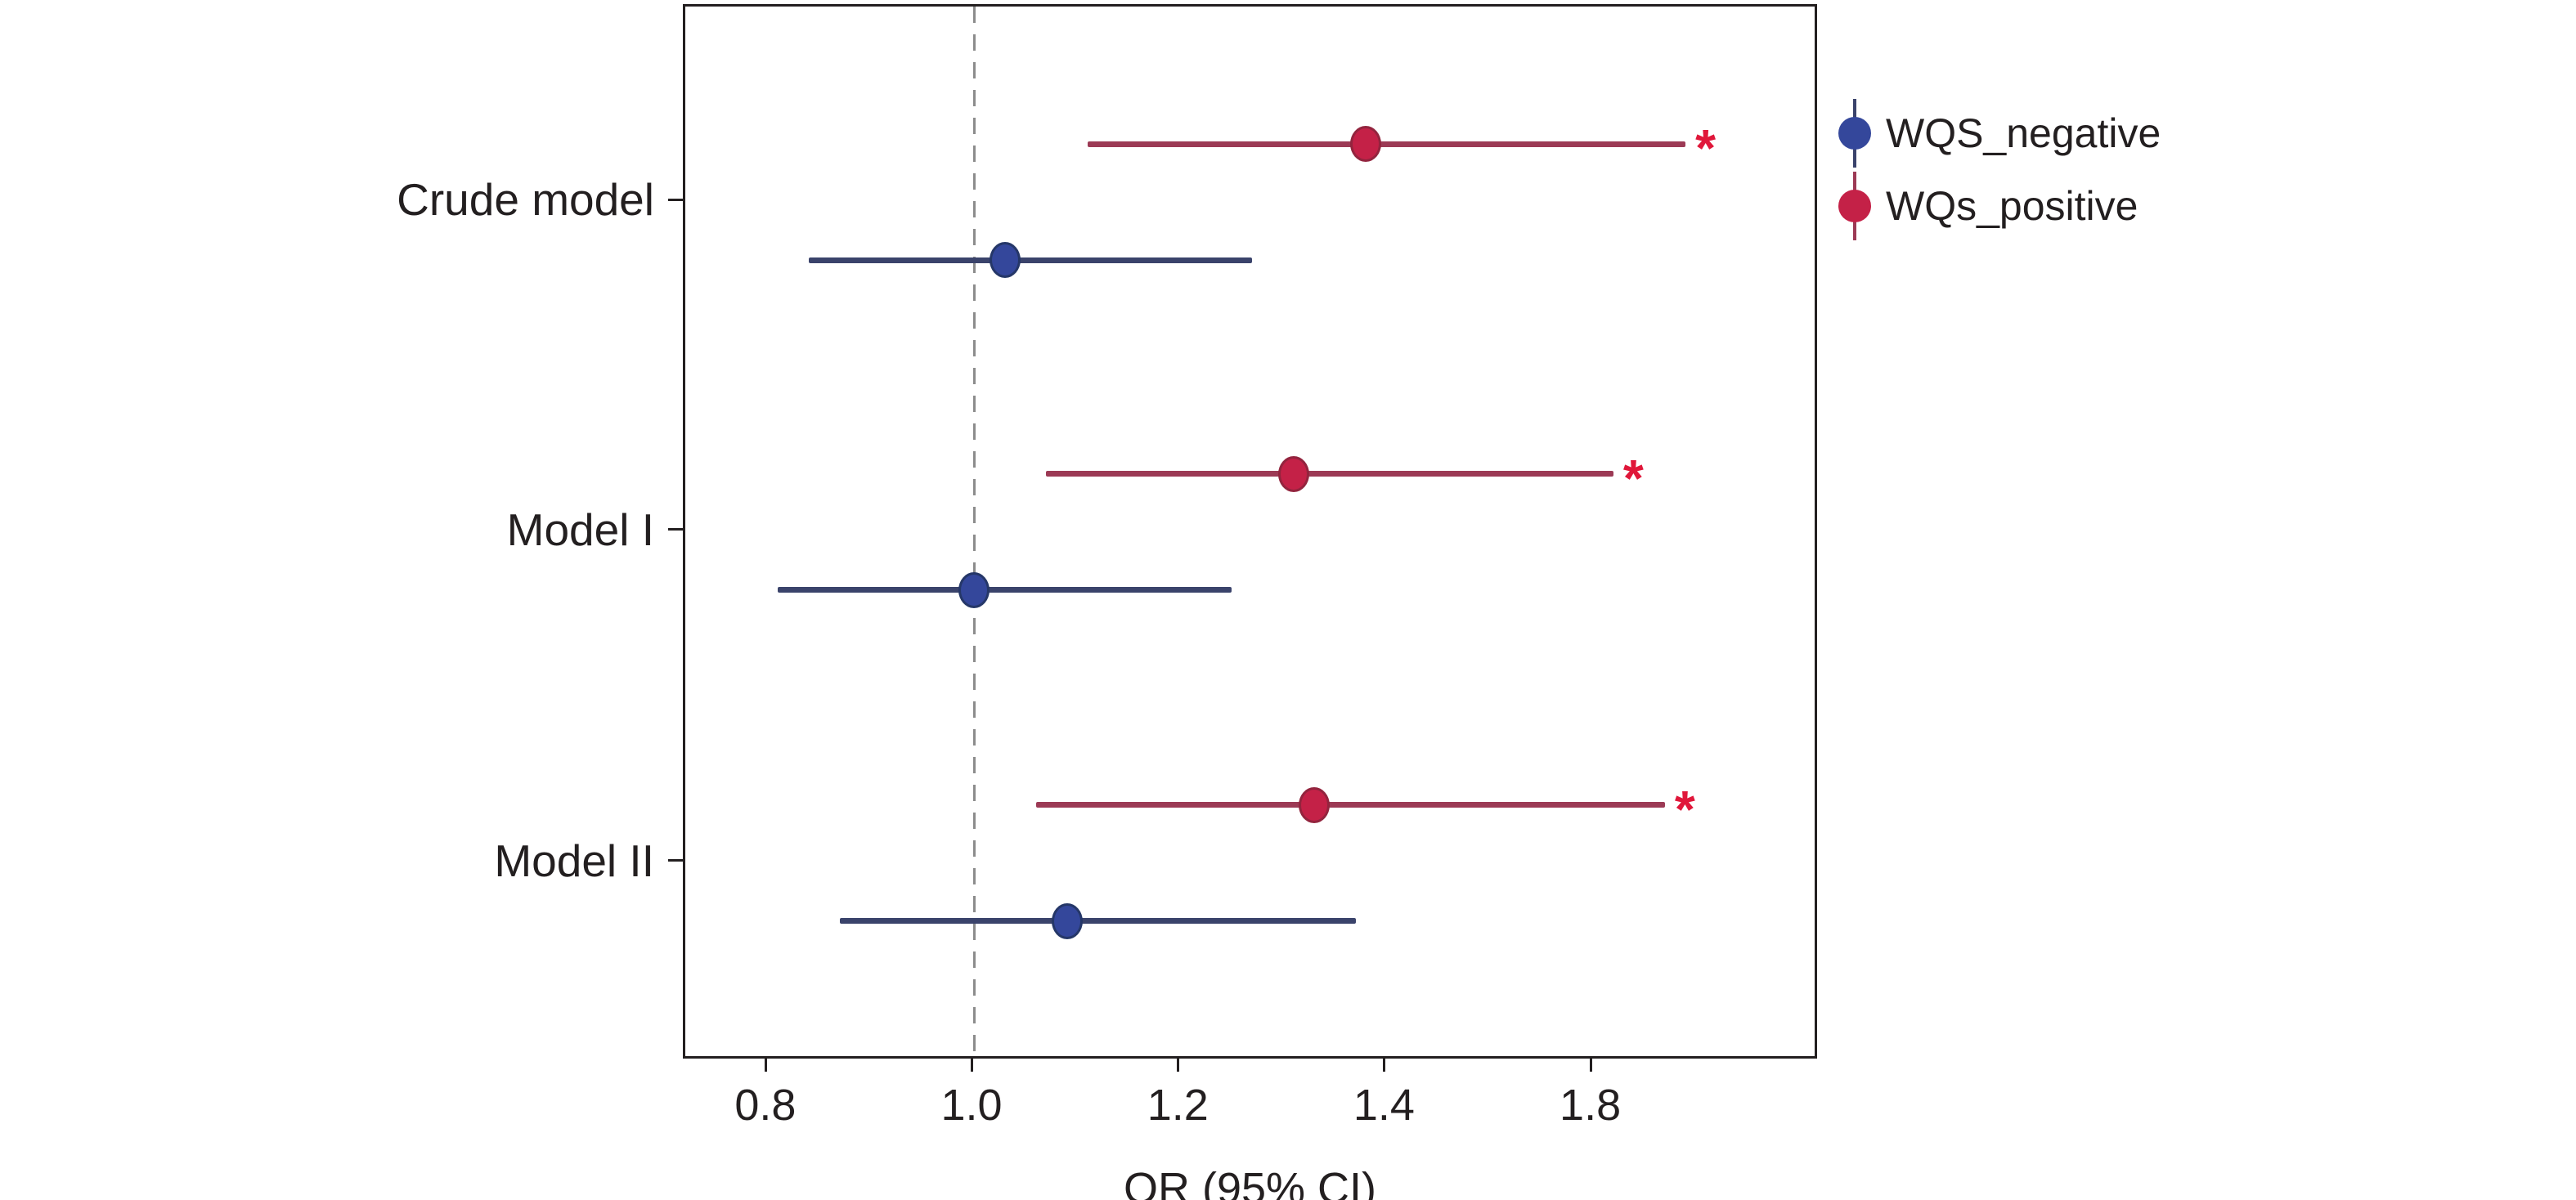  What do you see at coordinates (1591, 1105) in the screenshot?
I see `x-tick-label: 1.8` at bounding box center [1591, 1105].